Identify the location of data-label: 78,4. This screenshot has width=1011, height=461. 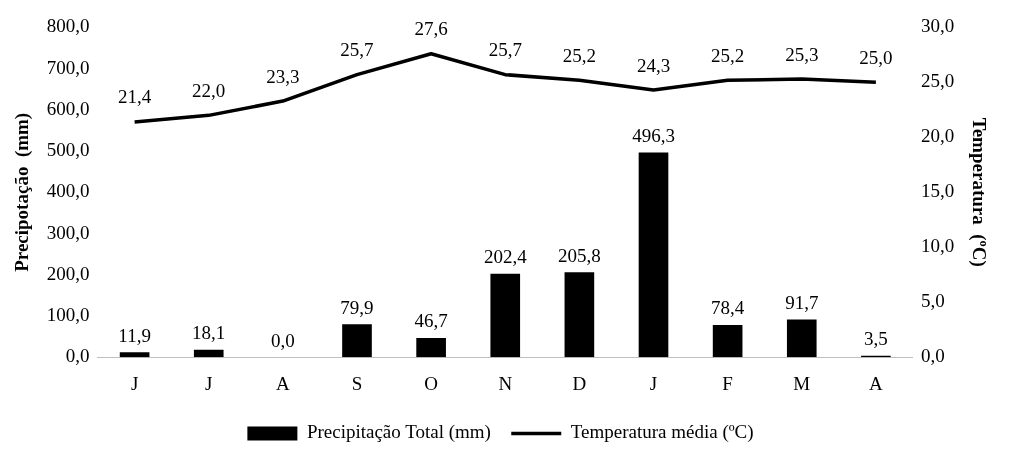
(728, 308).